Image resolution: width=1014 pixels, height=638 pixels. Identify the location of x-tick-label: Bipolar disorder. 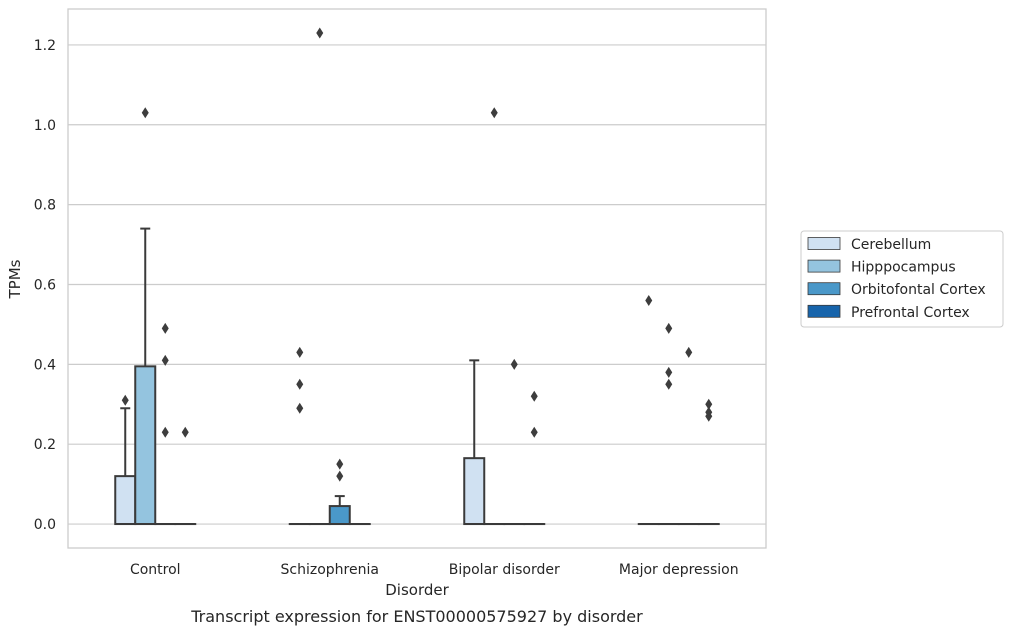
(504, 570).